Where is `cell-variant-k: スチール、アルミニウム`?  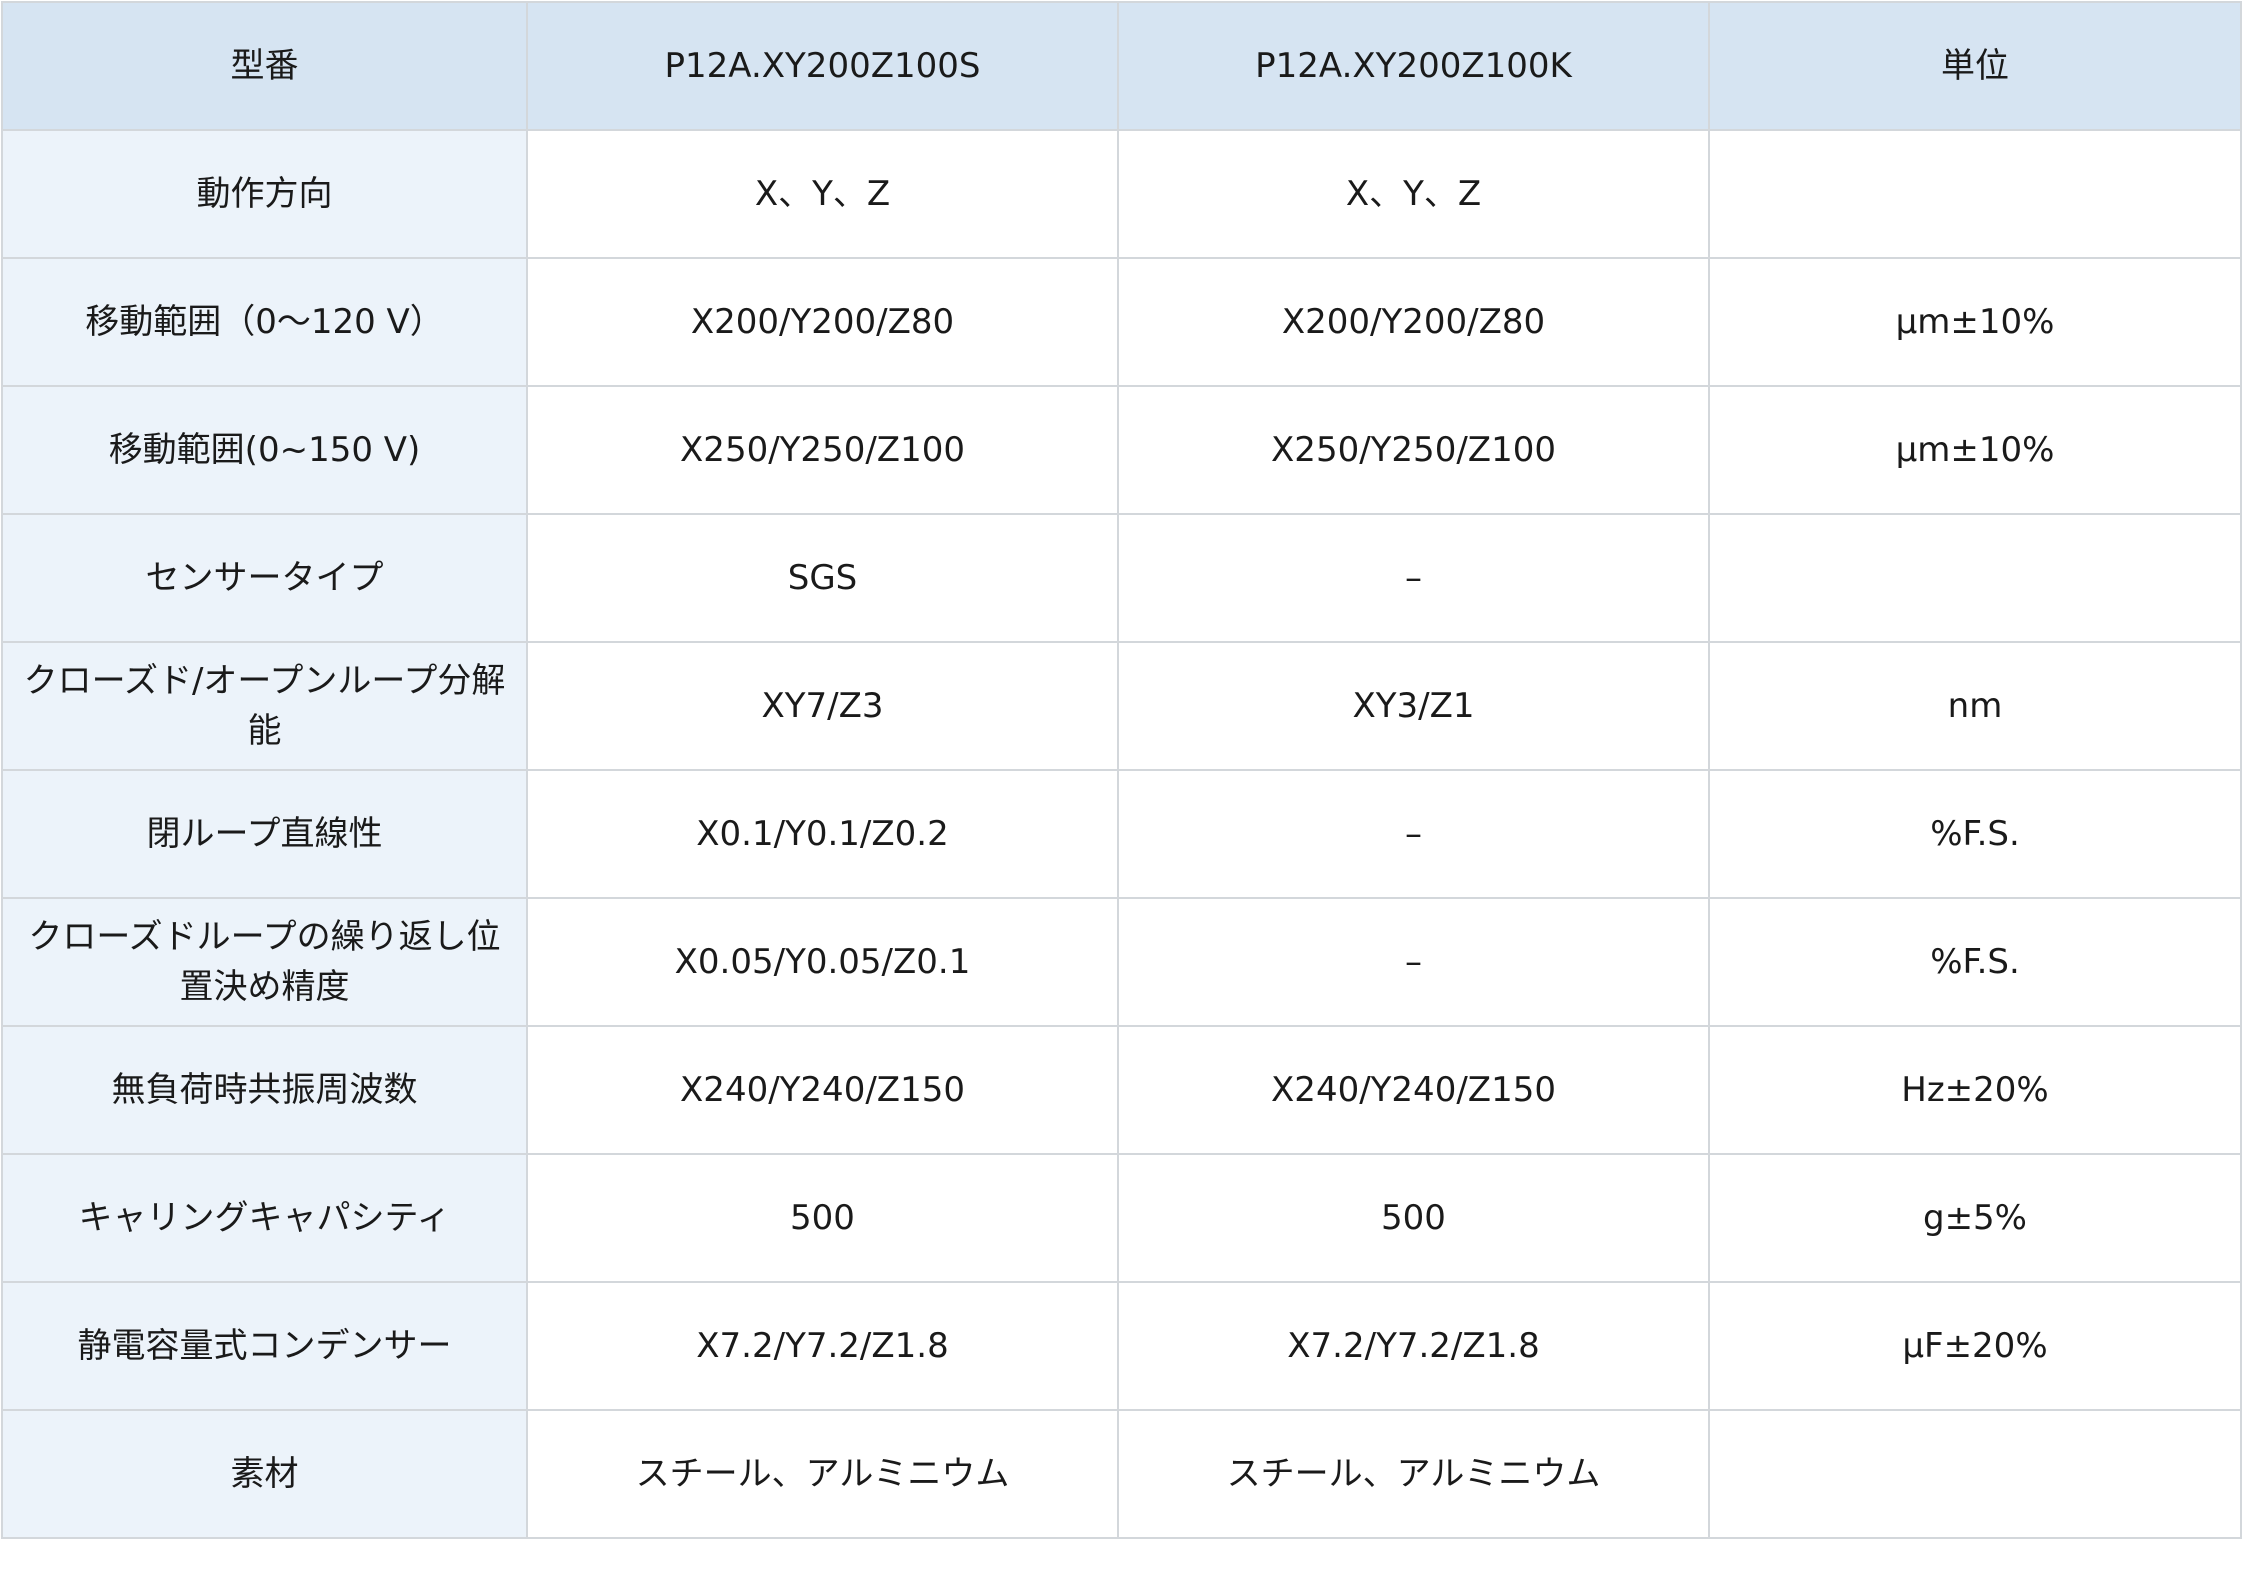
cell-variant-k: スチール、アルミニウム is located at coordinates (1413, 1474).